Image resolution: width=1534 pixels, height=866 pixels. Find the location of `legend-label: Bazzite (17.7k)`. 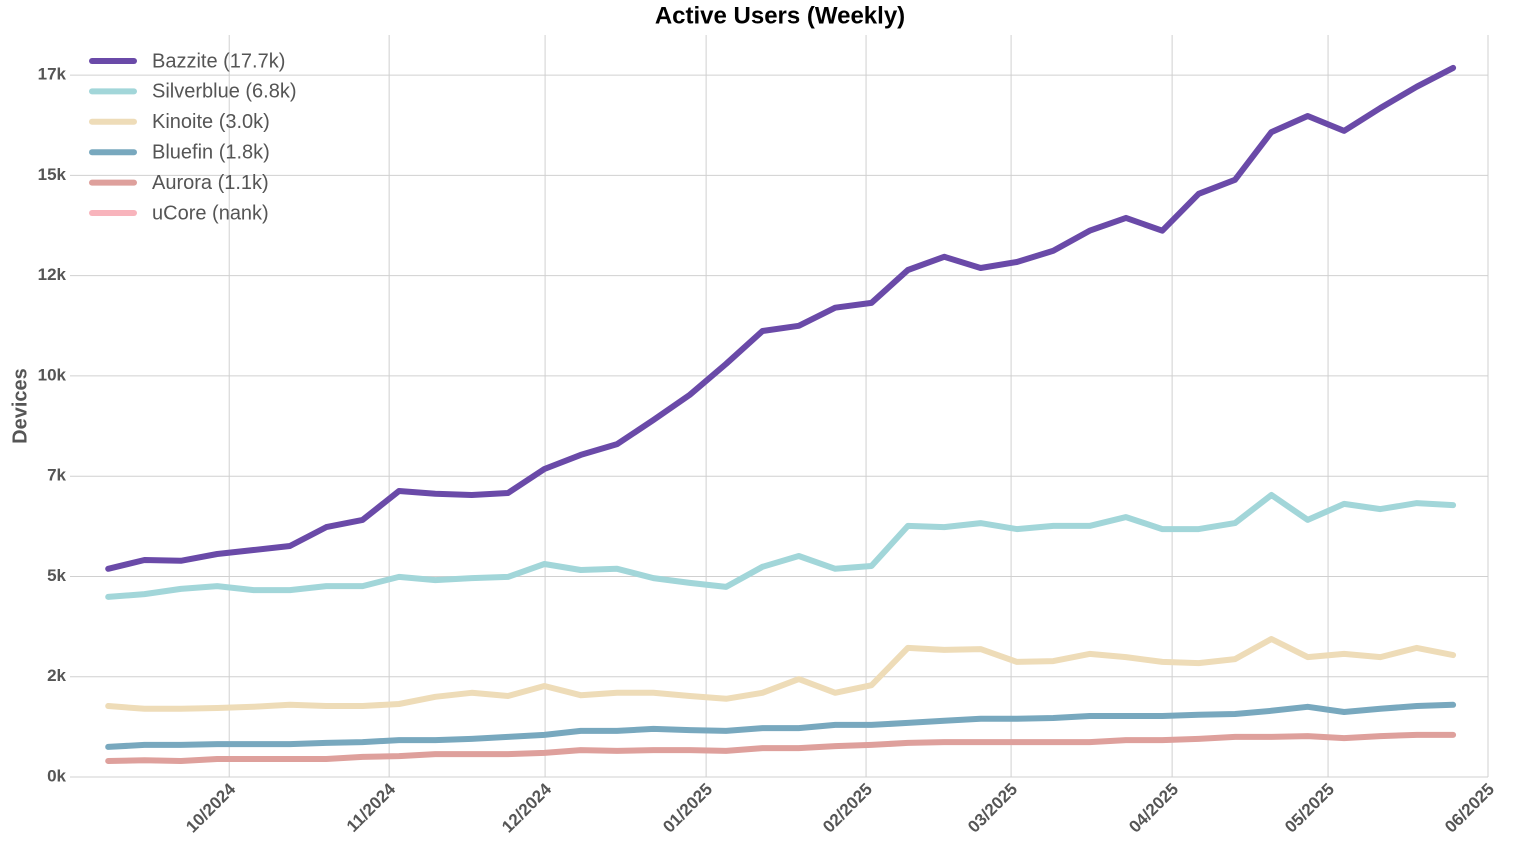

legend-label: Bazzite (17.7k) is located at coordinates (218, 61).